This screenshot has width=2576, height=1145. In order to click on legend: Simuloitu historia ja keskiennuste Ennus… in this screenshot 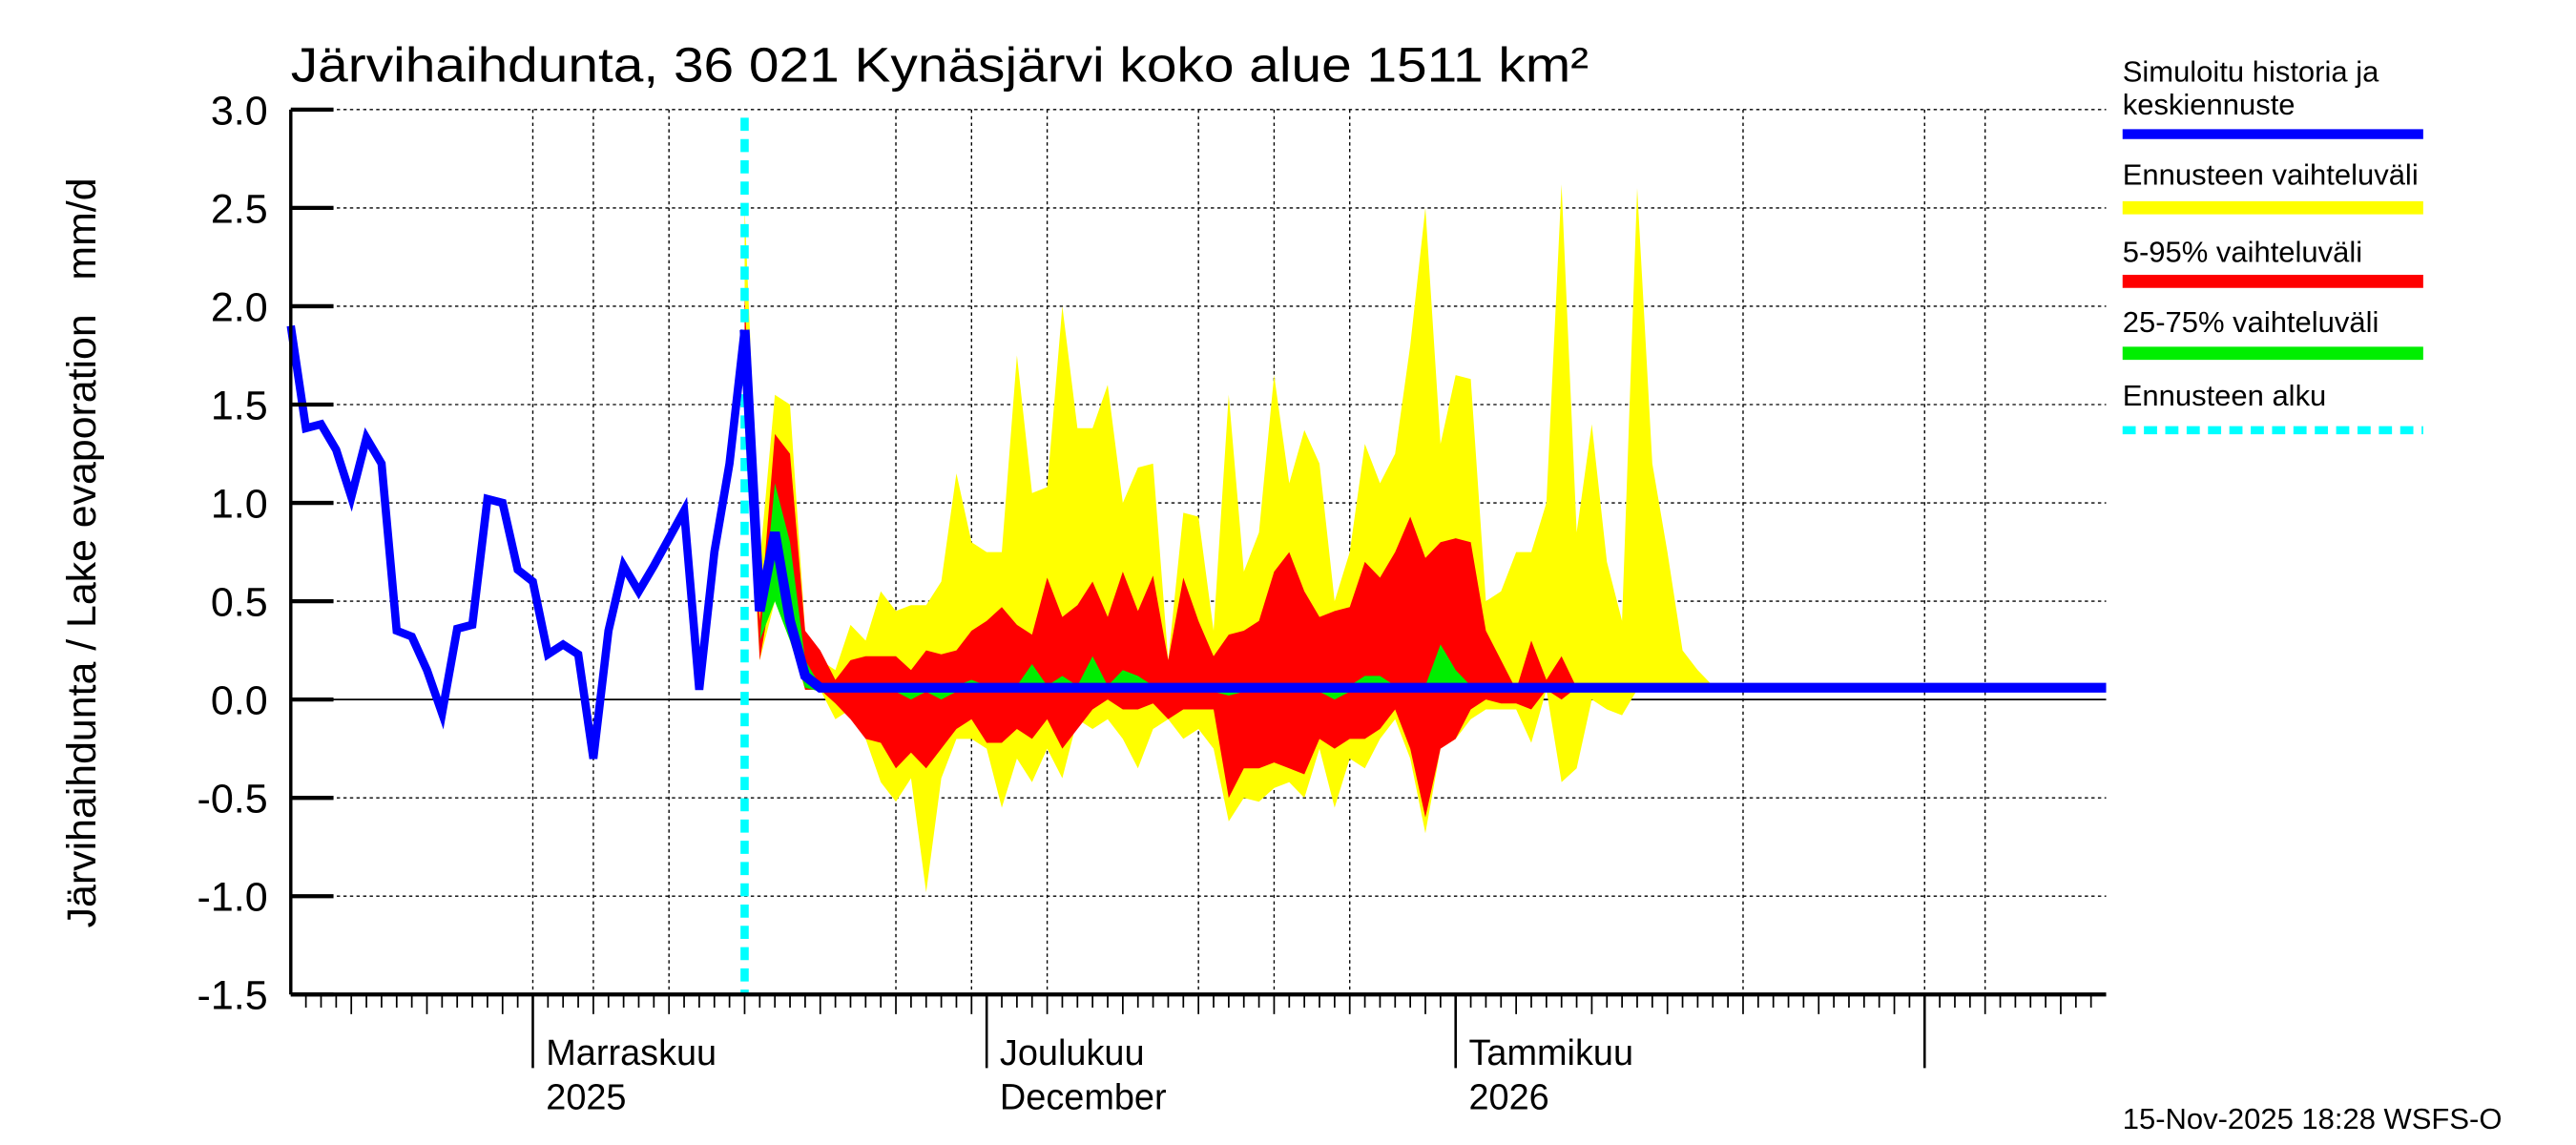, I will do `click(2273, 245)`.